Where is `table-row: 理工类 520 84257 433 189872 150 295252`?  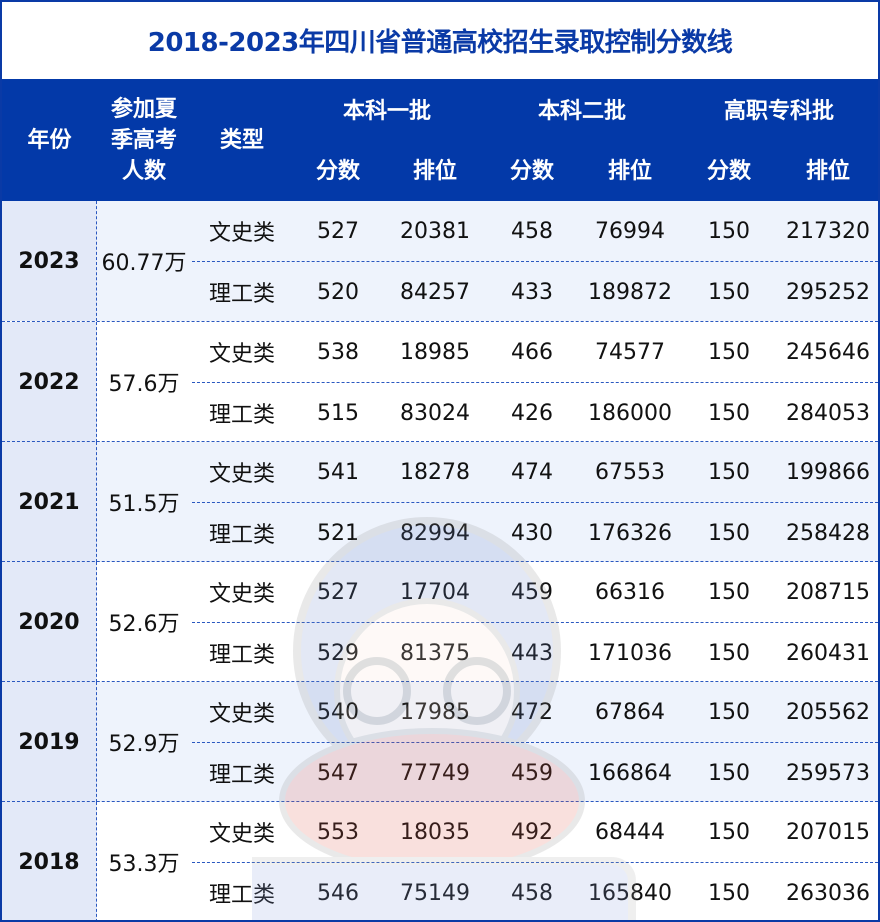 table-row: 理工类 520 84257 433 189872 150 295252 is located at coordinates (535, 291).